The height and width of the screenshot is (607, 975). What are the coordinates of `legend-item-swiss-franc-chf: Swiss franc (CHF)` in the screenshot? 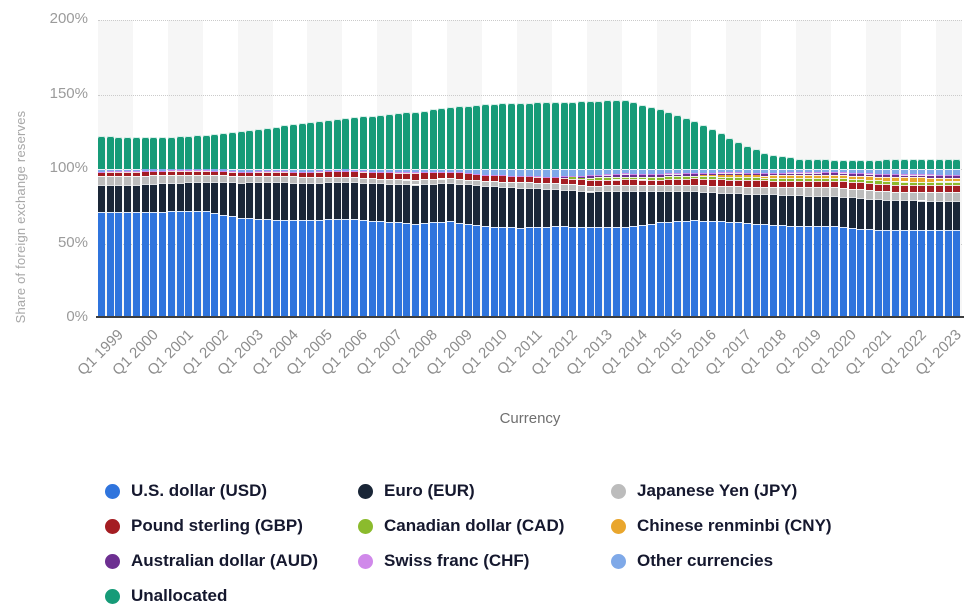 It's located at (484, 561).